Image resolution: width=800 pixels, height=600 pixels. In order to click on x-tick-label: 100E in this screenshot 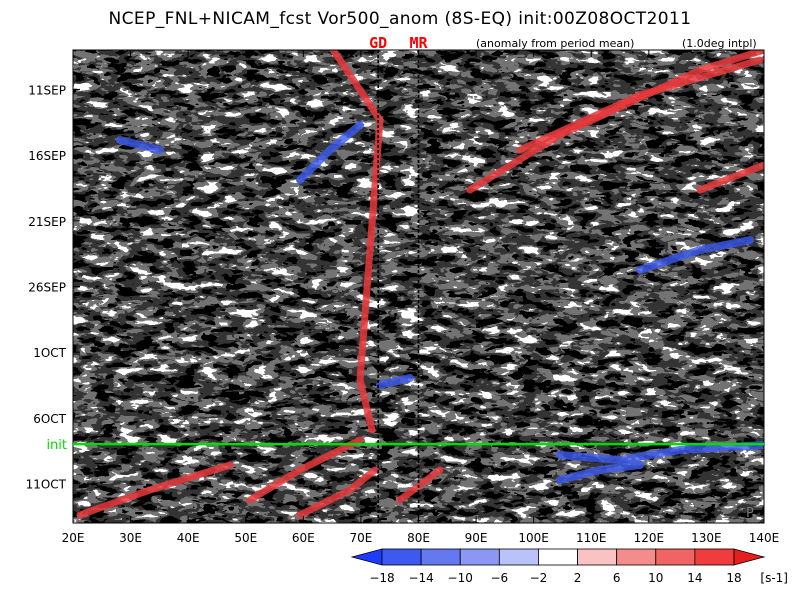, I will do `click(533, 538)`.